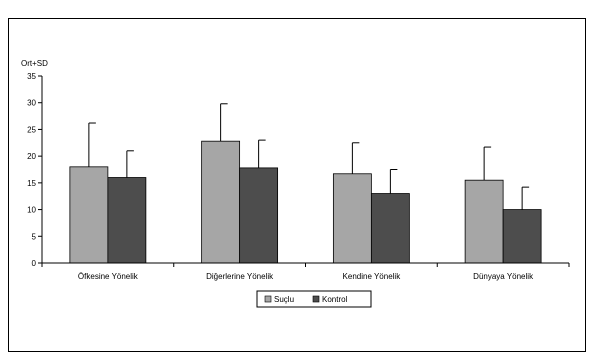  I want to click on y-tick-label: 35, so click(31, 76).